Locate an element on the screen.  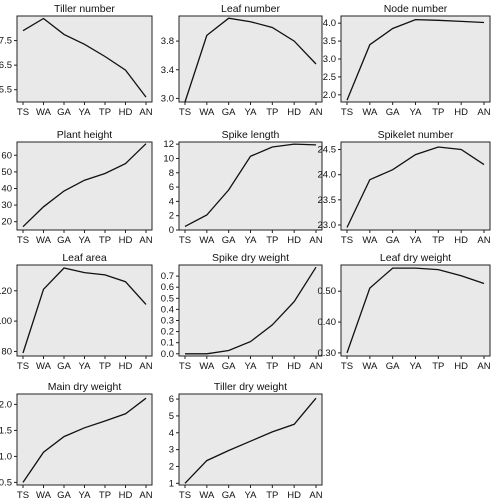
y-tick-label: 0.1 is located at coordinates (167, 343).